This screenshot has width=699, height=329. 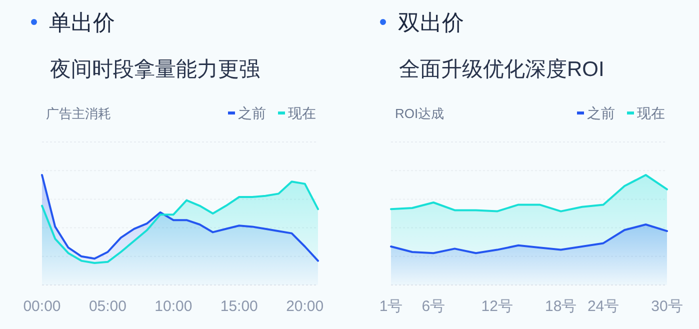 What do you see at coordinates (561, 306) in the screenshot?
I see `x-tick-label: 18号` at bounding box center [561, 306].